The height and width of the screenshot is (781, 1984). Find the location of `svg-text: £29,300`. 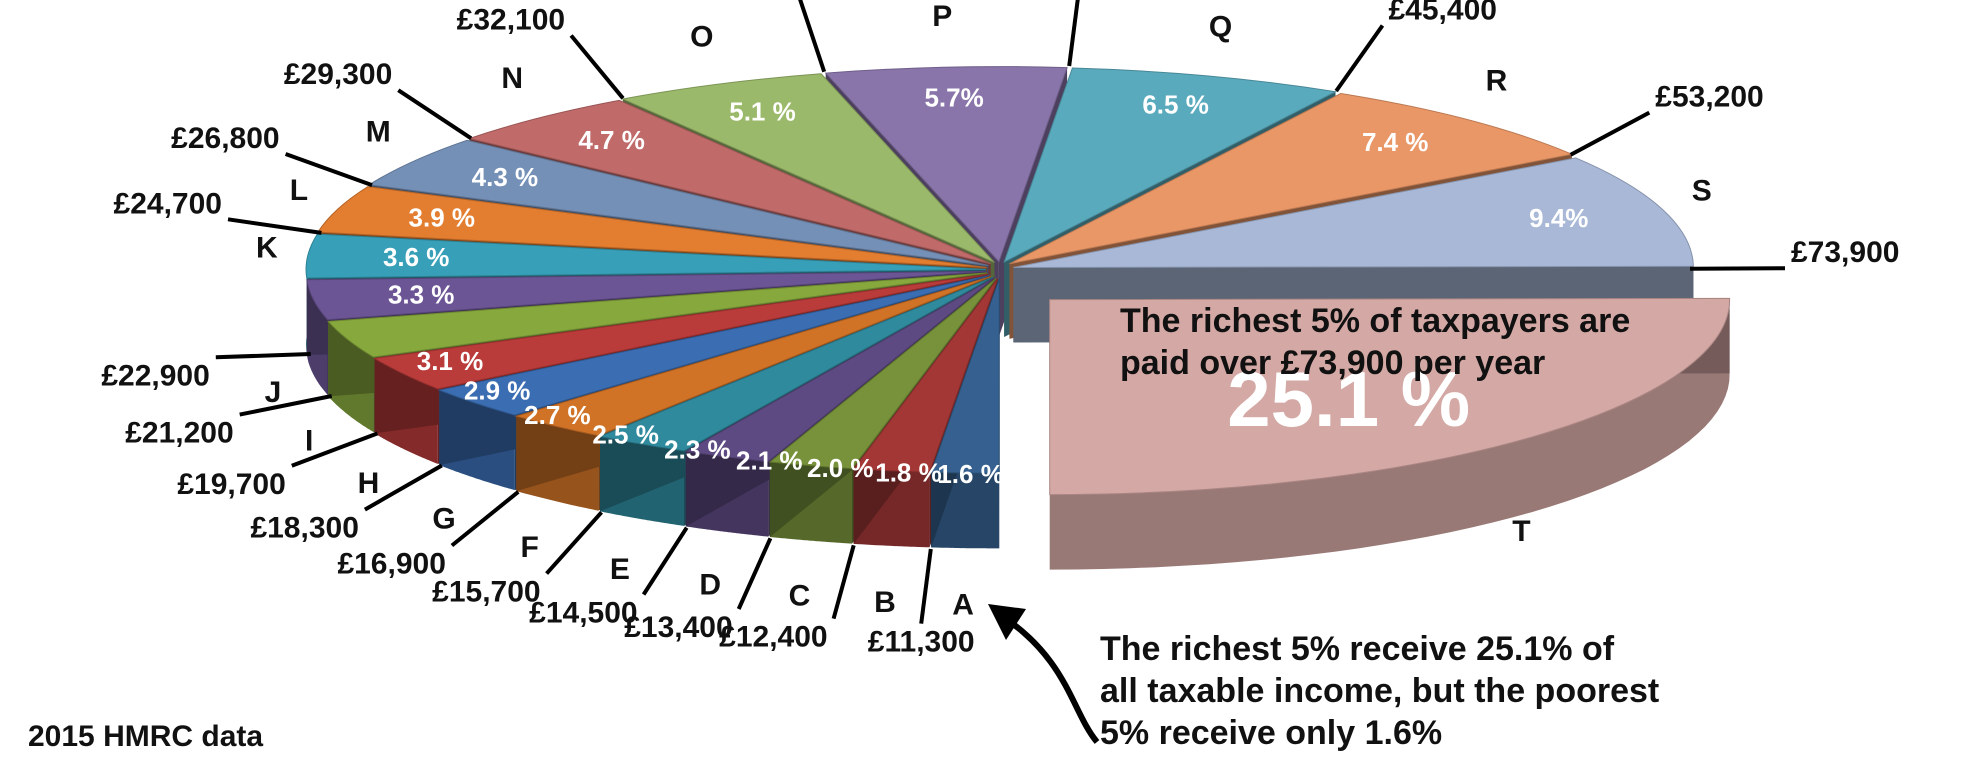

svg-text: £29,300 is located at coordinates (338, 74).